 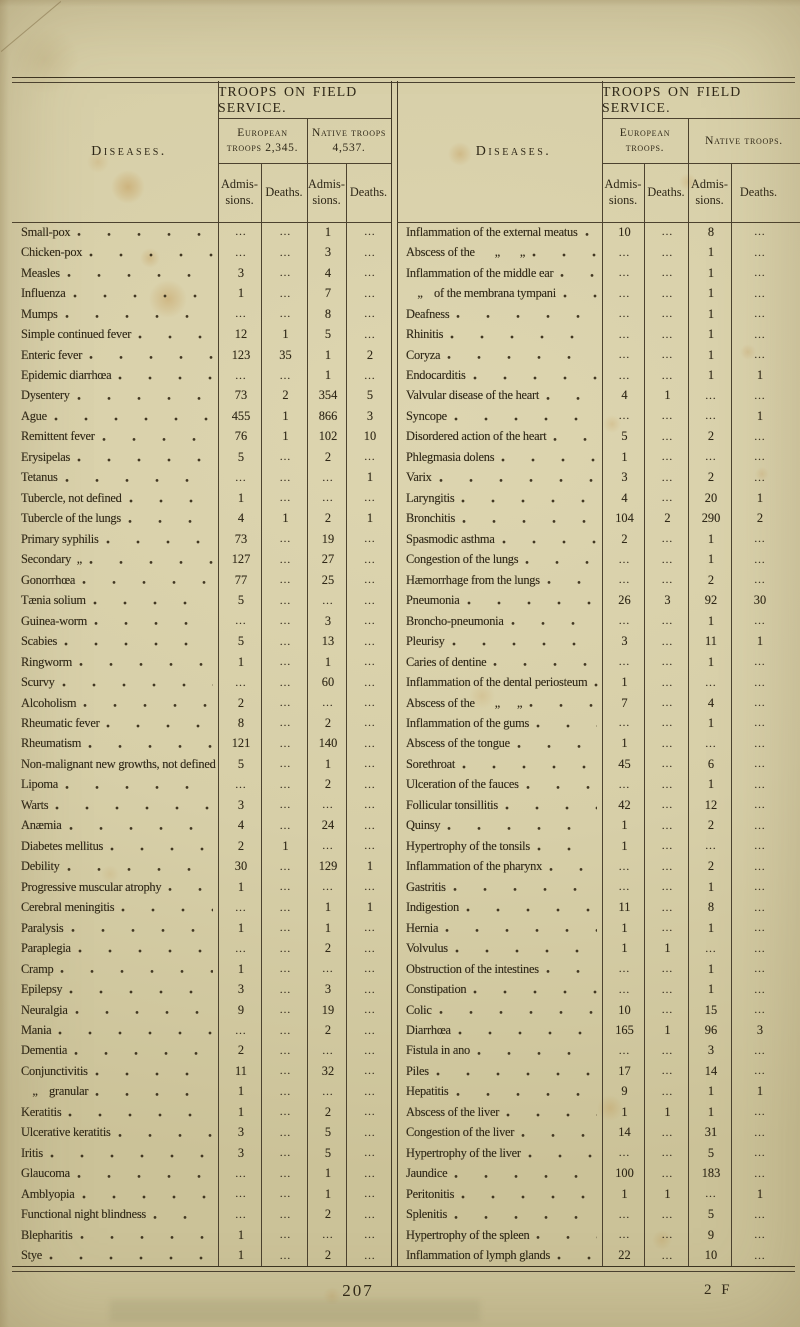 What do you see at coordinates (48, 579) in the screenshot?
I see `disease-name: Gonorrhœa` at bounding box center [48, 579].